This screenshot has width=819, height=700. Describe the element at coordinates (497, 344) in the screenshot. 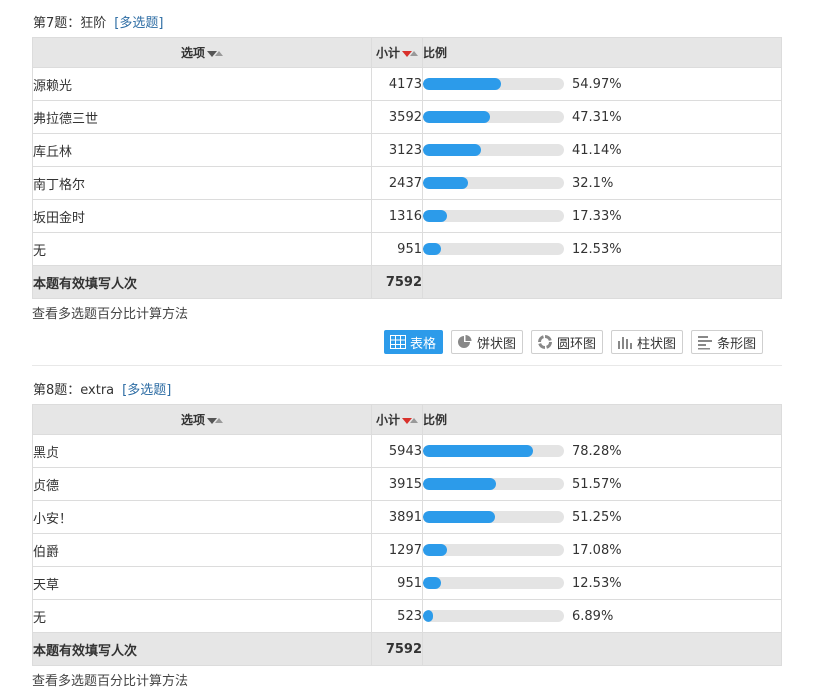

I see `view-button-label: 饼状图` at that location.